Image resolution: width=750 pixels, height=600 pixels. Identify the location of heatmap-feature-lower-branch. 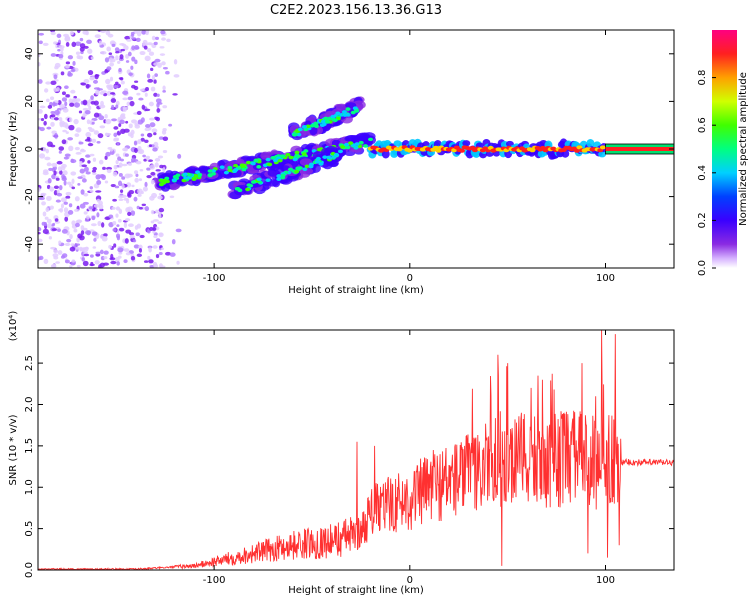
(286, 172).